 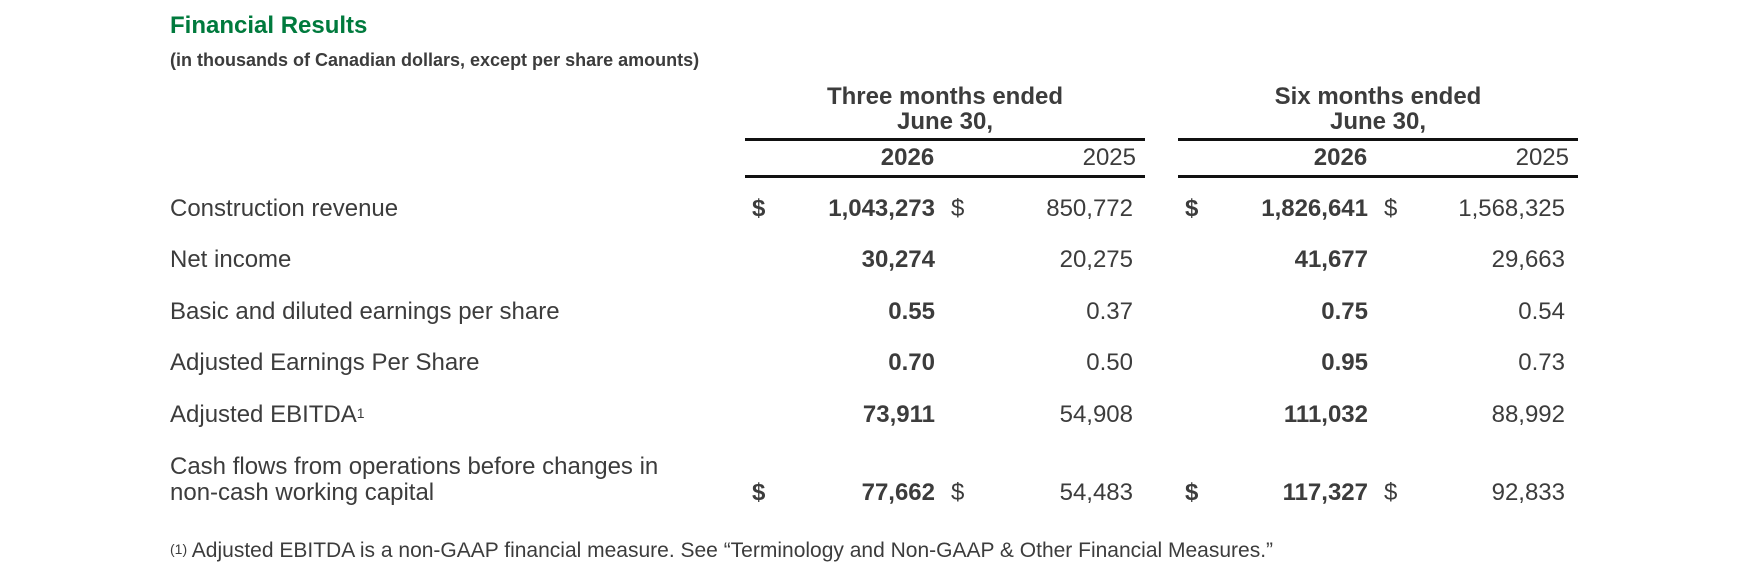 I want to click on six-months-prior-value: 92,833, so click(x=1528, y=492).